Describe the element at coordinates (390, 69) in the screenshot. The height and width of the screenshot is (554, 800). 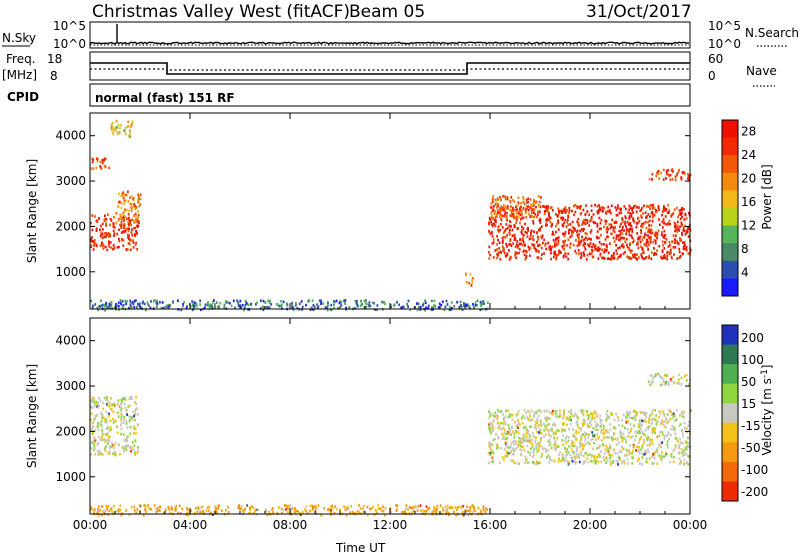
I see `nave-line` at that location.